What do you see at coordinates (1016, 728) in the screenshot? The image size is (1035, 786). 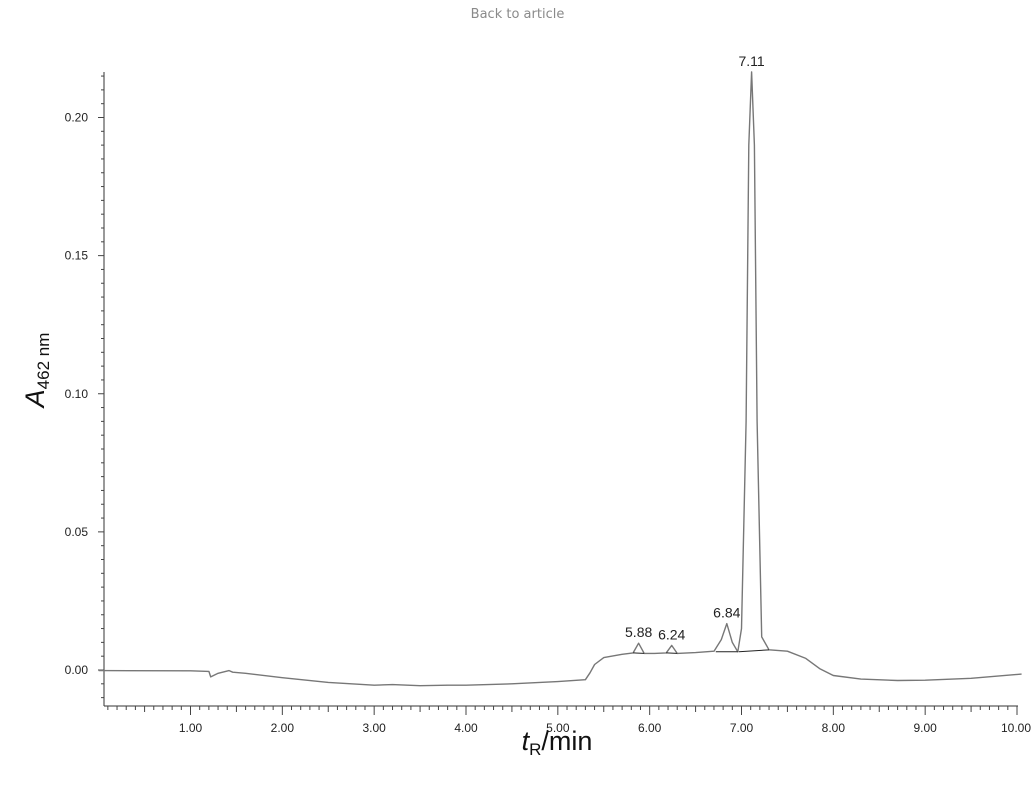 I see `x-tick-label: 10.00` at bounding box center [1016, 728].